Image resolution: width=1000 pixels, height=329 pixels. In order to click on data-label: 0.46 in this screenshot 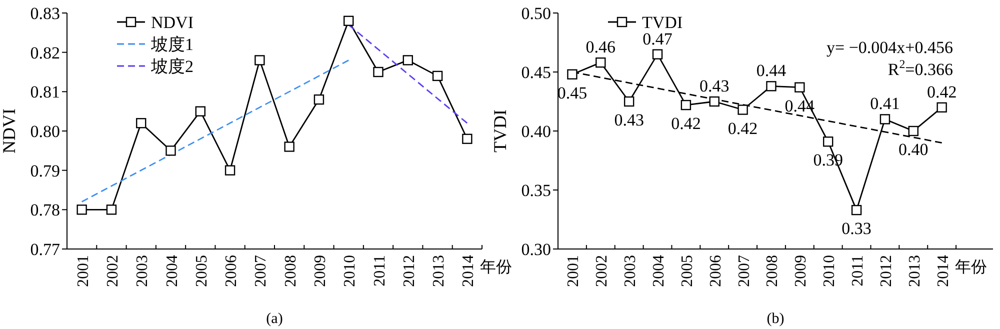, I will do `click(601, 47)`.